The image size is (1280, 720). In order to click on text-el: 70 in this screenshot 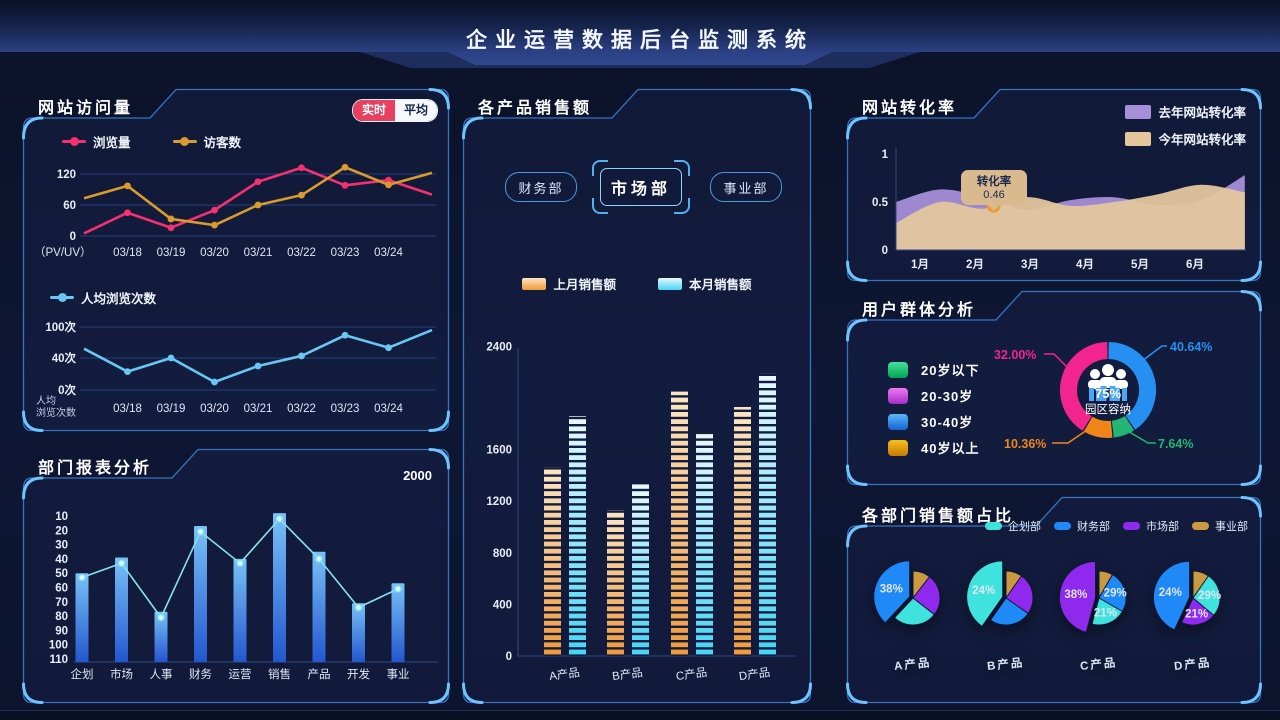, I will do `click(61, 603)`.